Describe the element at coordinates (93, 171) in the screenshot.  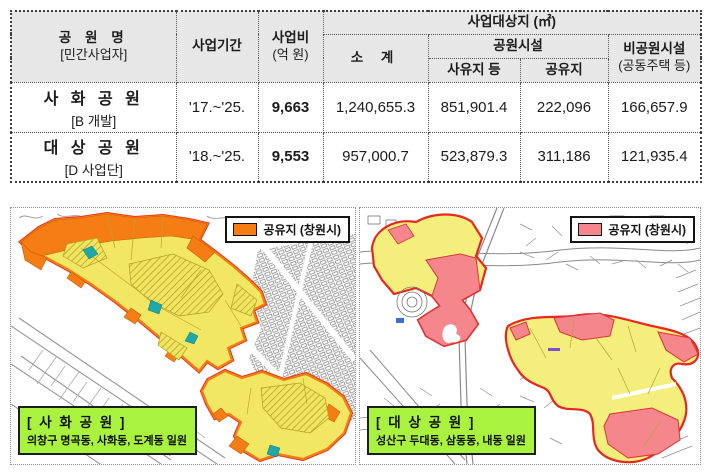
I see `park-operator-text: [D 사업단]` at that location.